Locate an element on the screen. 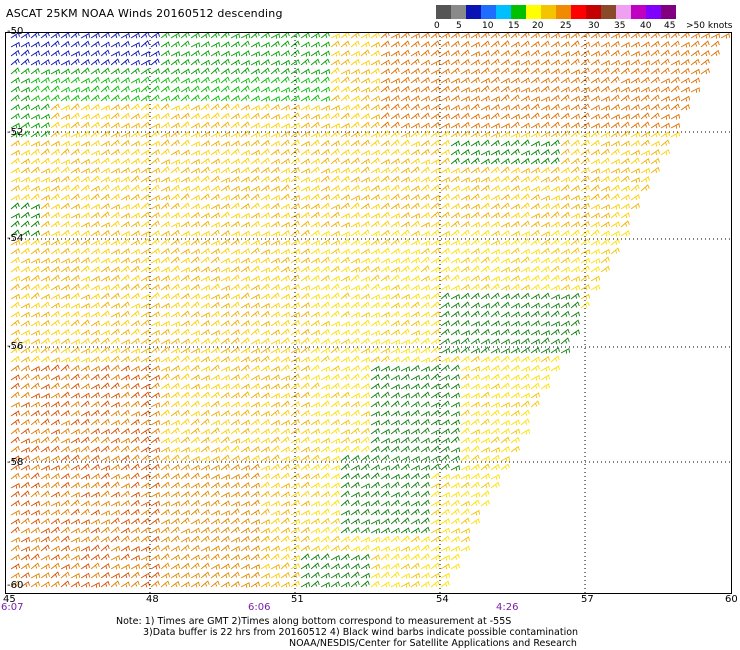  colorbar-swatches is located at coordinates (556, 12).